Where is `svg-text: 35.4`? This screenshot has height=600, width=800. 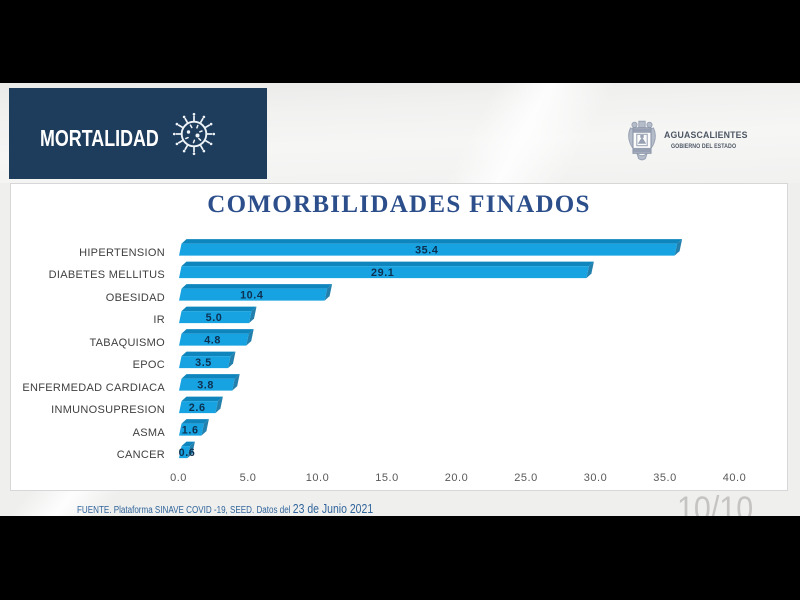 svg-text: 35.4 is located at coordinates (426, 251).